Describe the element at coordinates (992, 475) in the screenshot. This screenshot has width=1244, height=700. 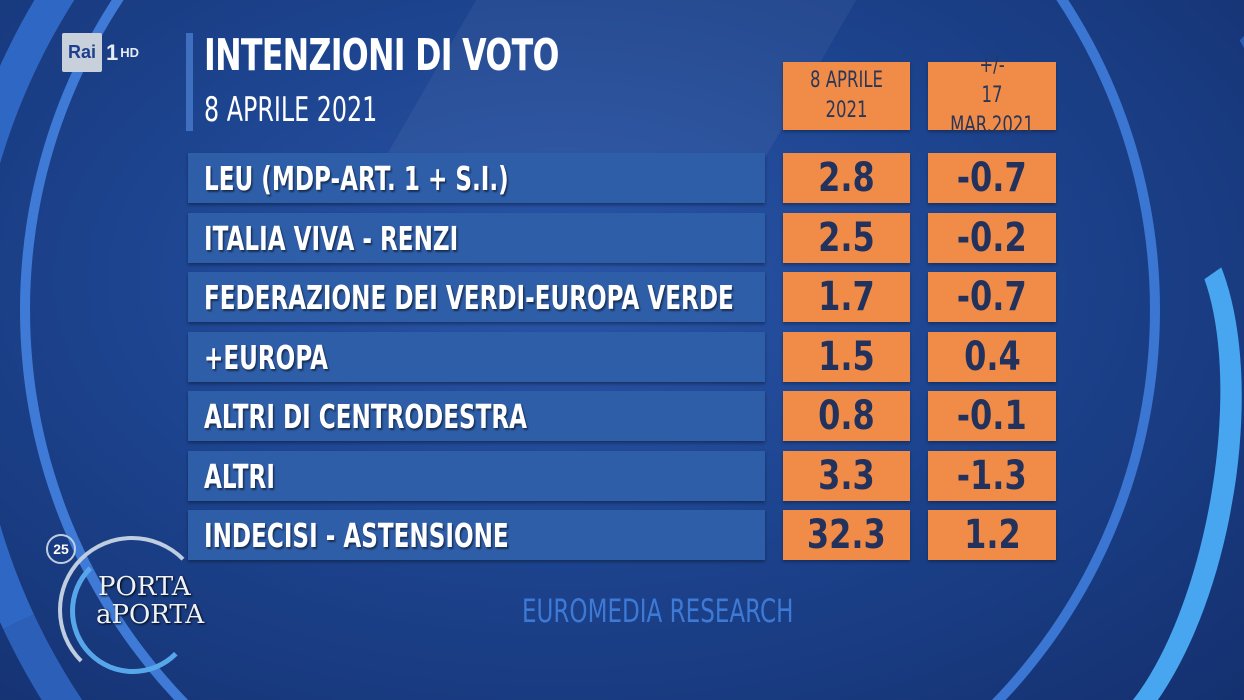
I see `change-cell: -1.3` at that location.